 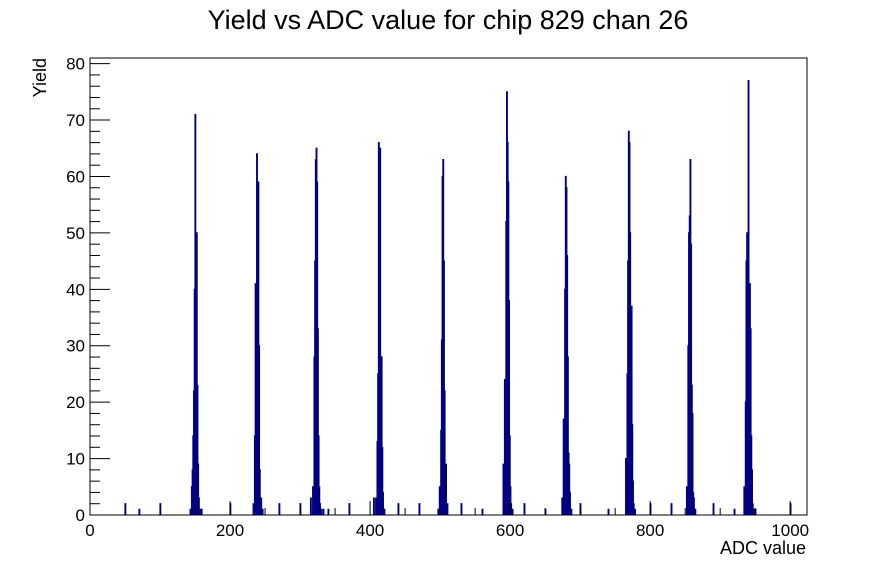 What do you see at coordinates (75, 64) in the screenshot?
I see `y-tick-label: 80` at bounding box center [75, 64].